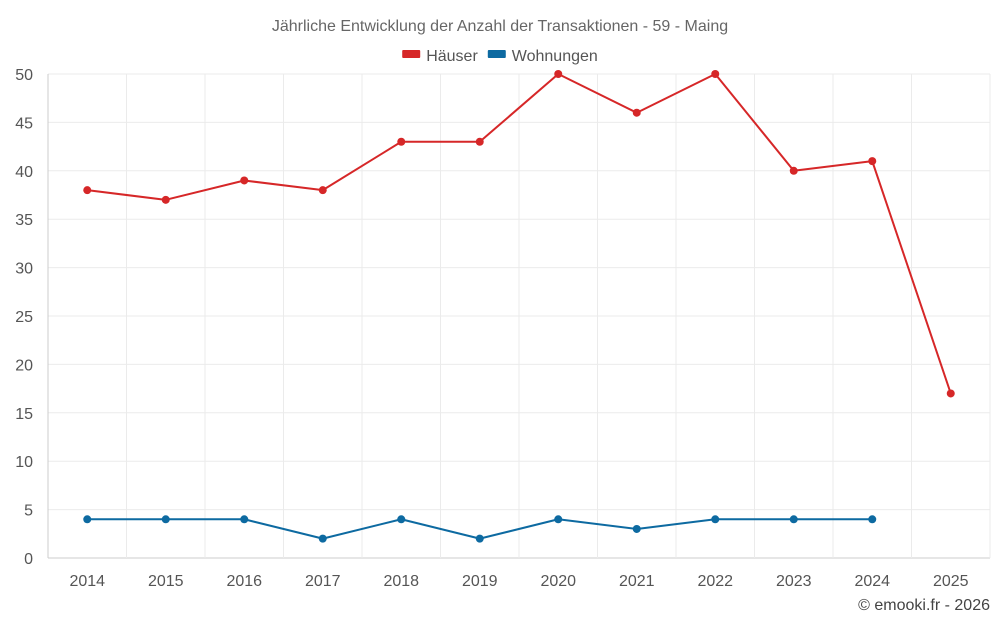 The height and width of the screenshot is (625, 1000). I want to click on y-tick-label-25: 25, so click(24, 317).